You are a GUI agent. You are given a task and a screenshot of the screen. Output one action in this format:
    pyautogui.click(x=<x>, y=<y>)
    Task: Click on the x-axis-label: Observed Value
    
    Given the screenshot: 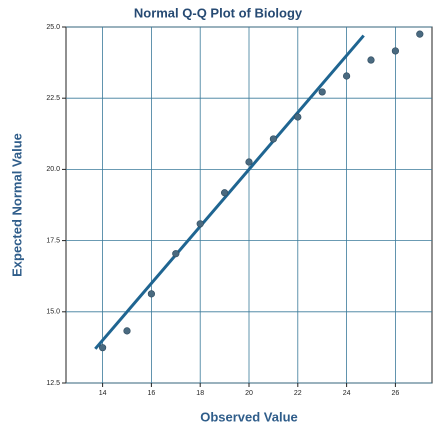 What is the action you would take?
    pyautogui.click(x=249, y=416)
    